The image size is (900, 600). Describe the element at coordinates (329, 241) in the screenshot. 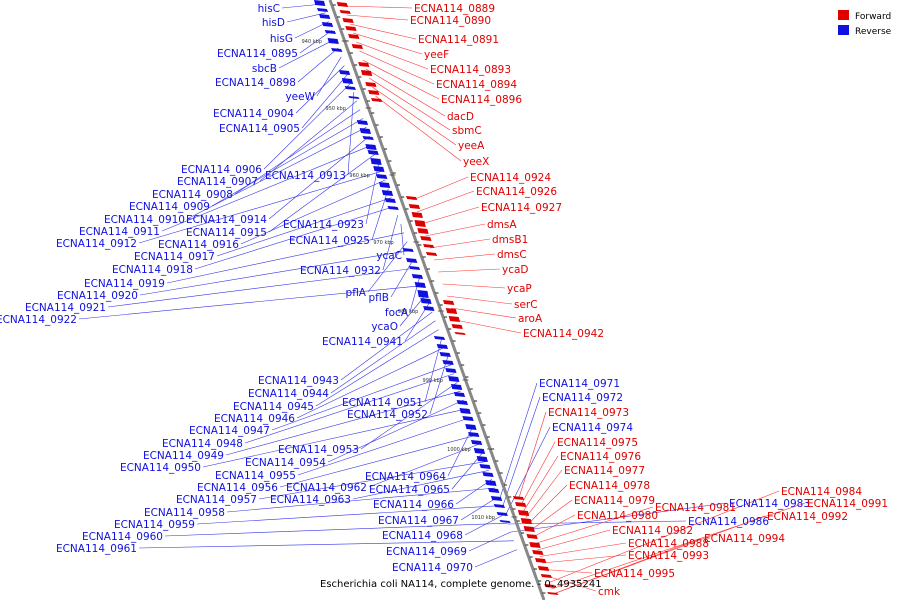

I see `reverse-gene-label: ECNA114_0925` at that location.